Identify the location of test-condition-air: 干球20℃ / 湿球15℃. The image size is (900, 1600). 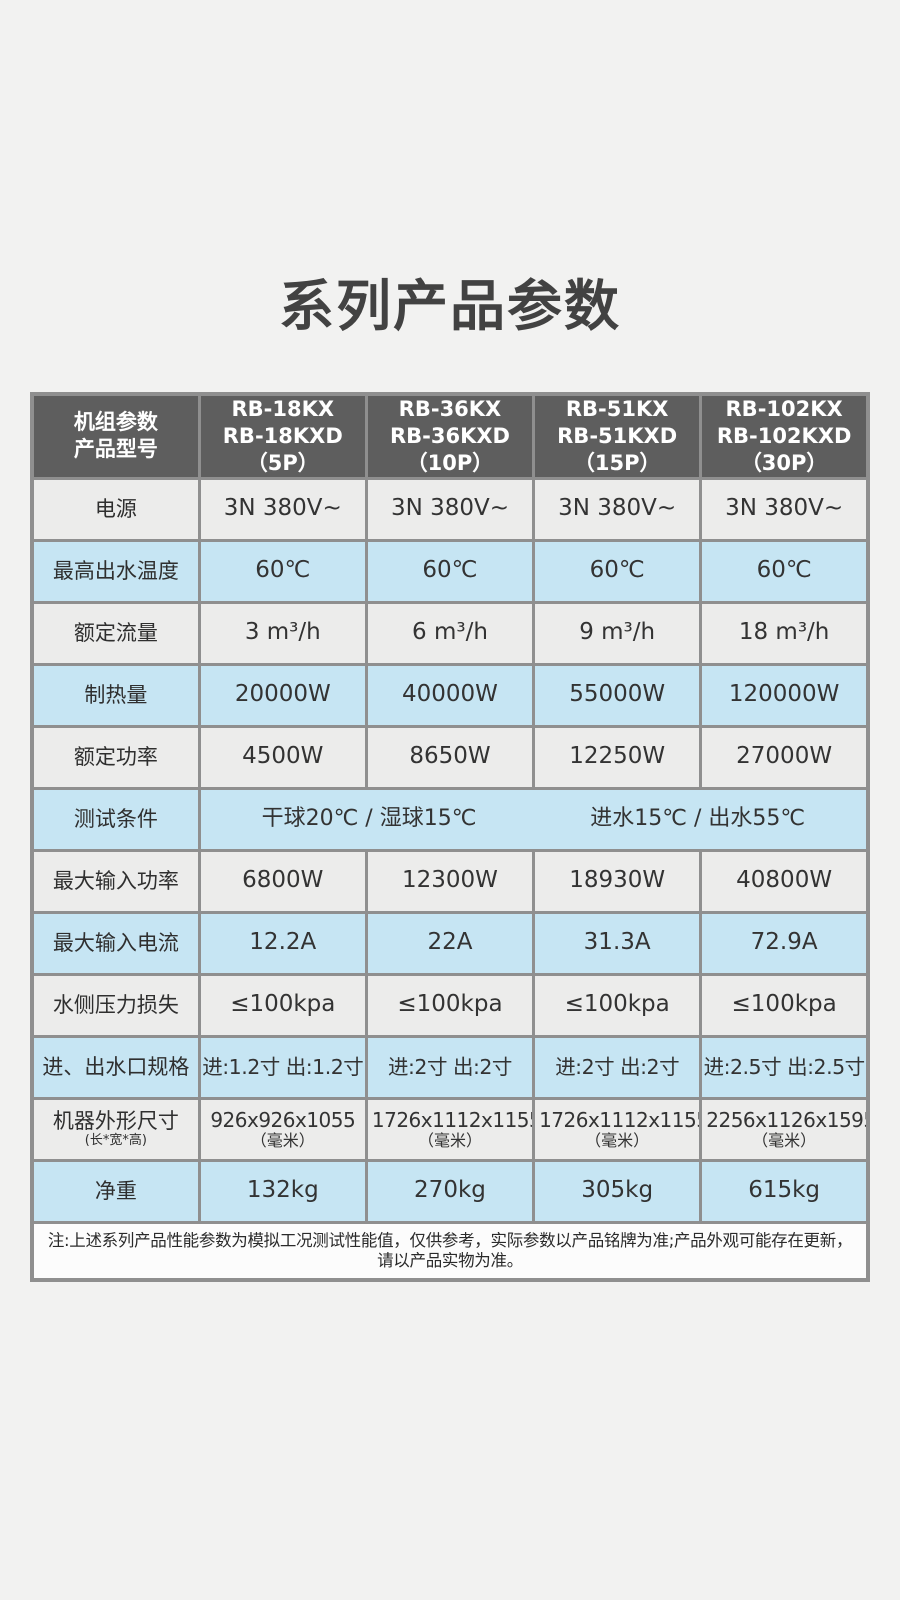
(369, 818).